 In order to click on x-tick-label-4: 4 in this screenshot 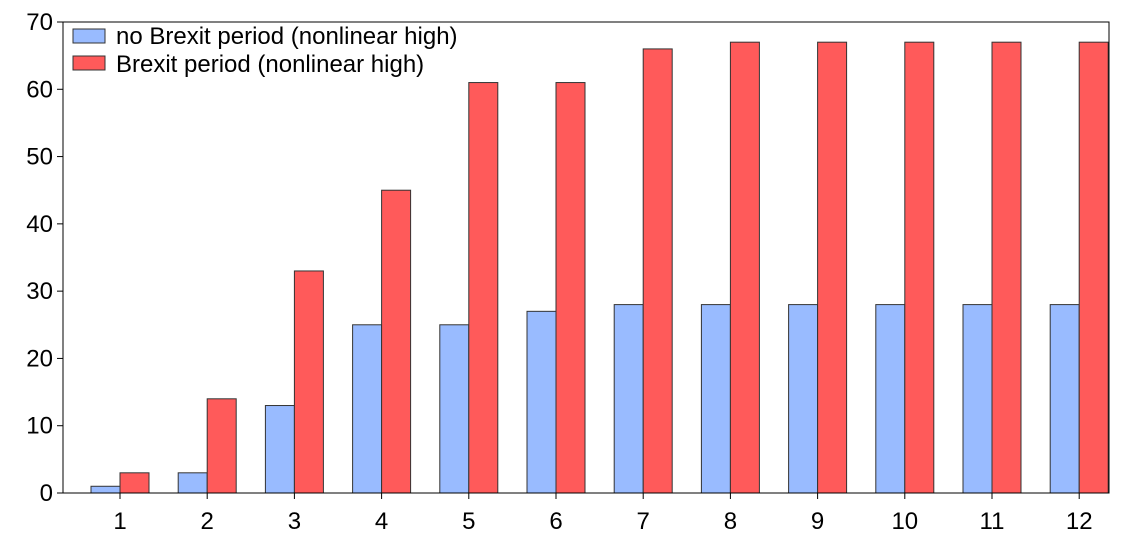, I will do `click(381, 521)`.